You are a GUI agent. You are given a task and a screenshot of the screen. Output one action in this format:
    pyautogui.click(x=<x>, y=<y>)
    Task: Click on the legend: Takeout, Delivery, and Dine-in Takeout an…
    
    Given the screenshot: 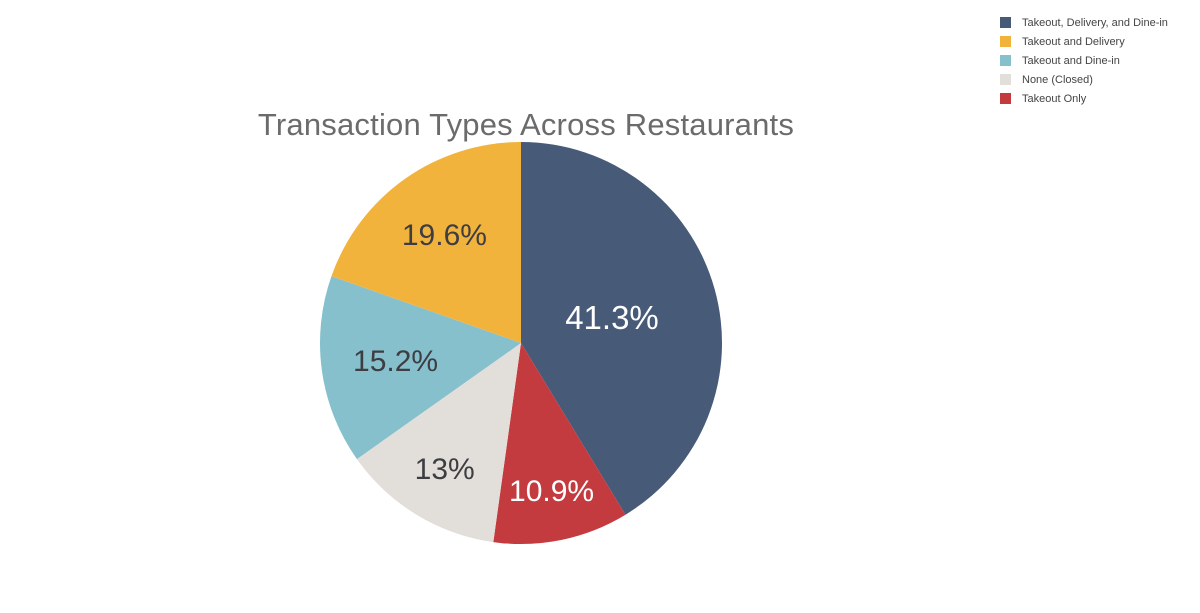 What is the action you would take?
    pyautogui.click(x=1084, y=60)
    